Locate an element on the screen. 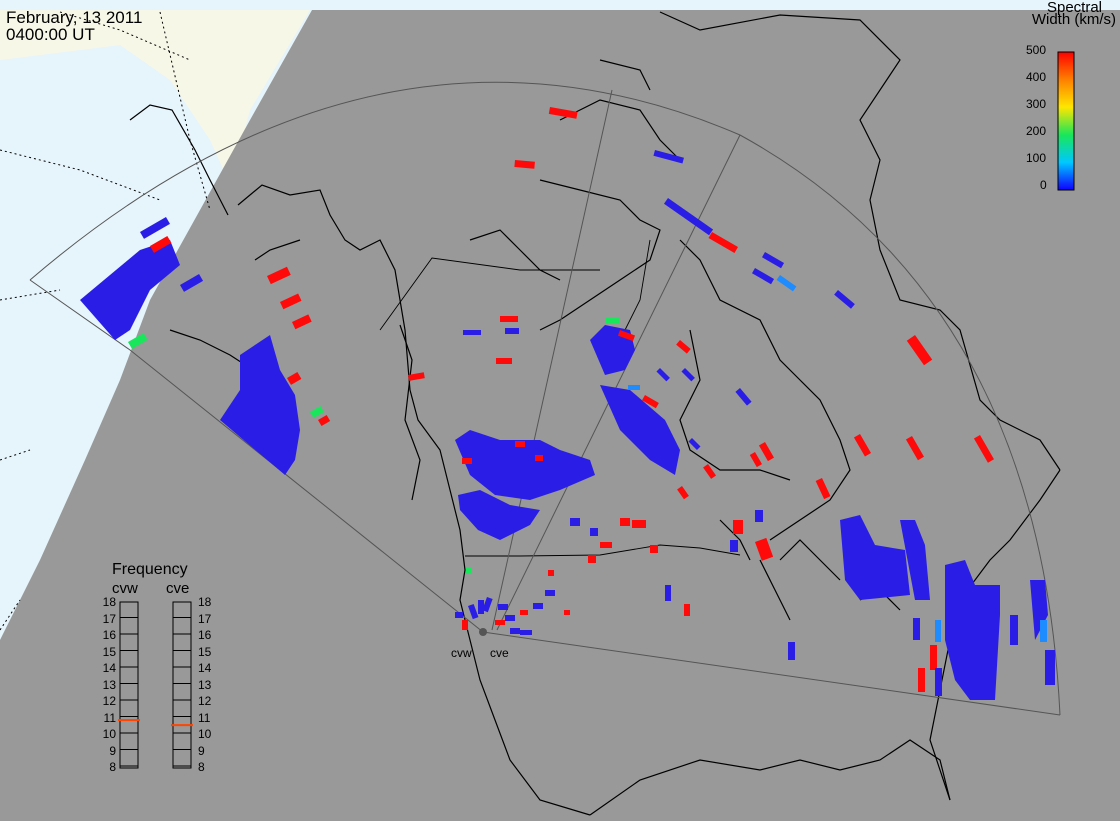 The image size is (1120, 821). frequency-radar-label: cve is located at coordinates (178, 588).